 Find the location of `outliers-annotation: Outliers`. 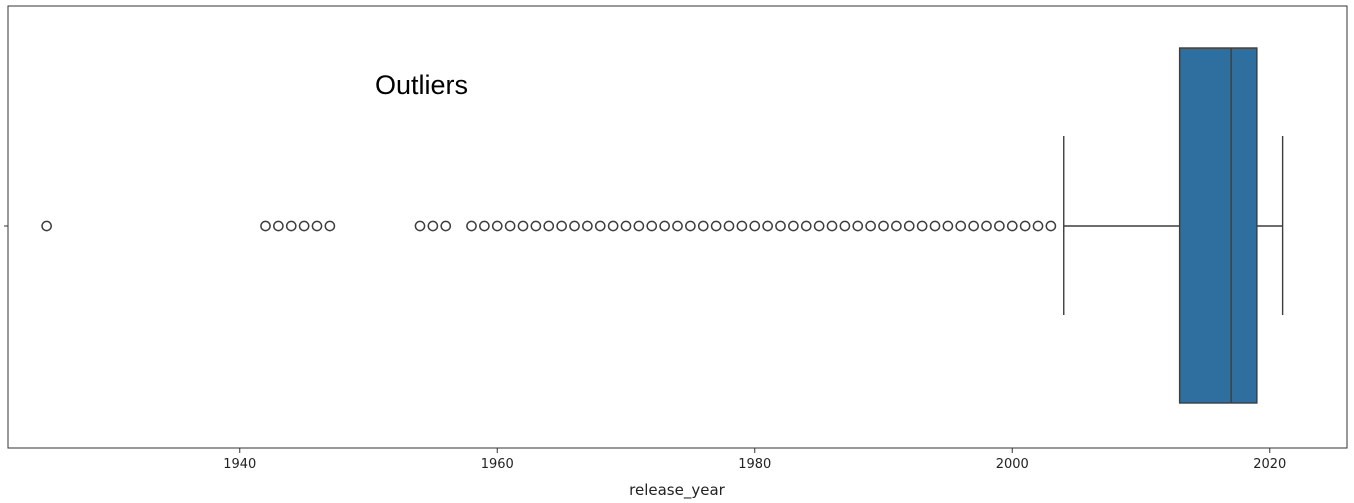

outliers-annotation: Outliers is located at coordinates (421, 85).